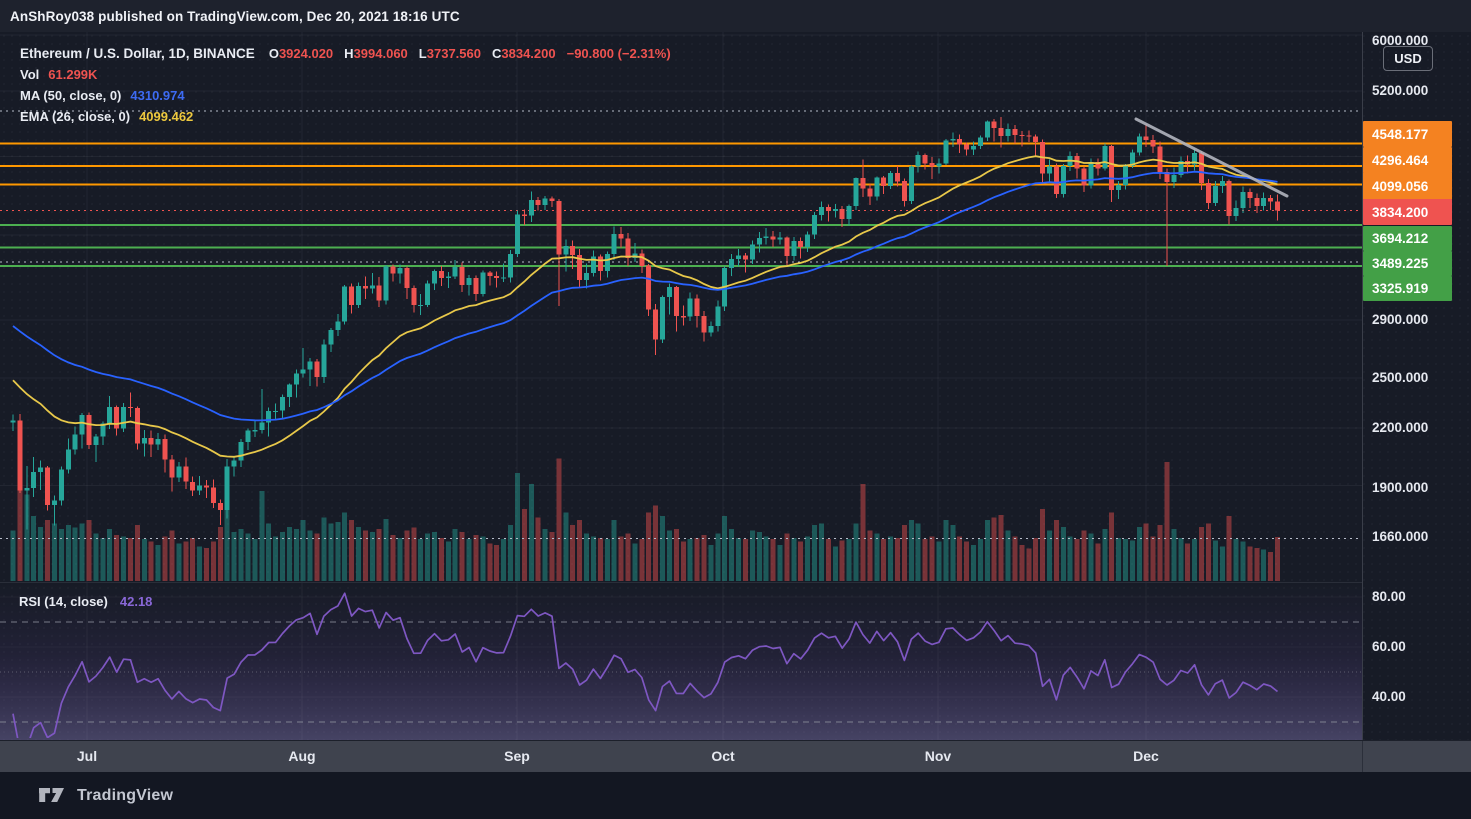 This screenshot has height=819, width=1471. I want to click on price-axis-label: 2500.000, so click(1400, 377).